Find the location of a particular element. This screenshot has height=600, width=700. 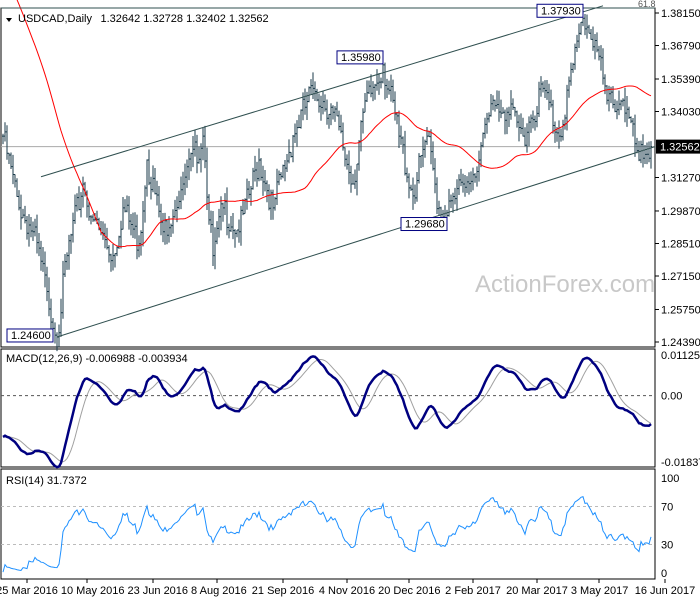

price-annotation: 1.24600 is located at coordinates (31, 336).